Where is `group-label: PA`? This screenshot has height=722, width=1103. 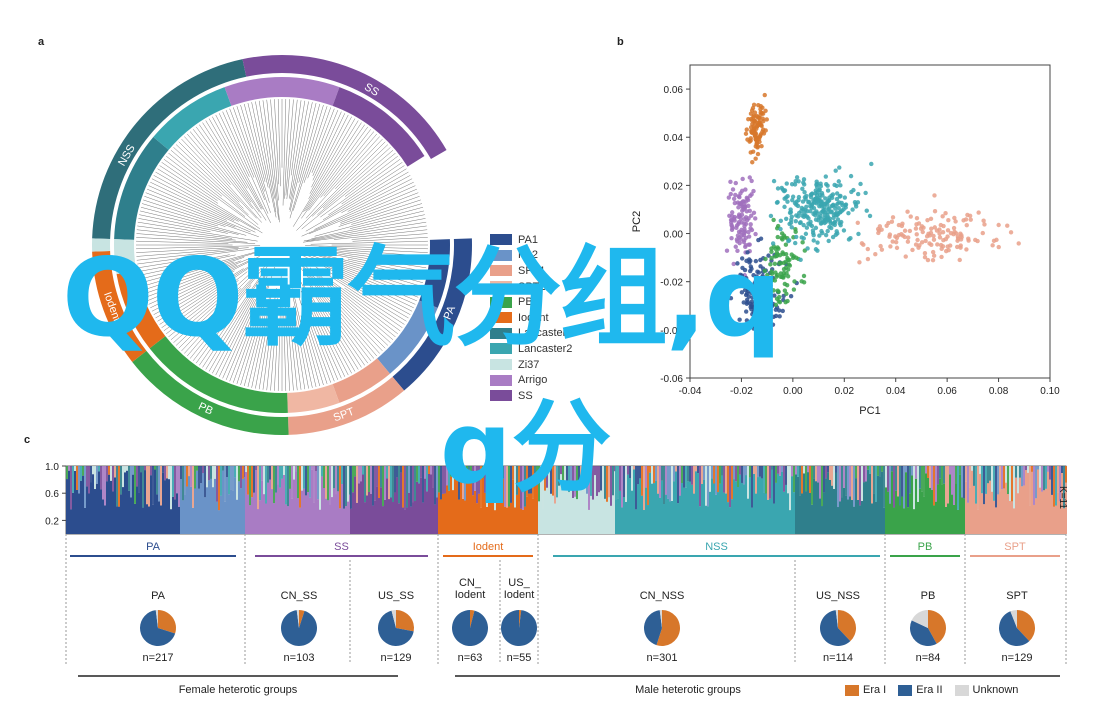
group-label: PA is located at coordinates (153, 547).